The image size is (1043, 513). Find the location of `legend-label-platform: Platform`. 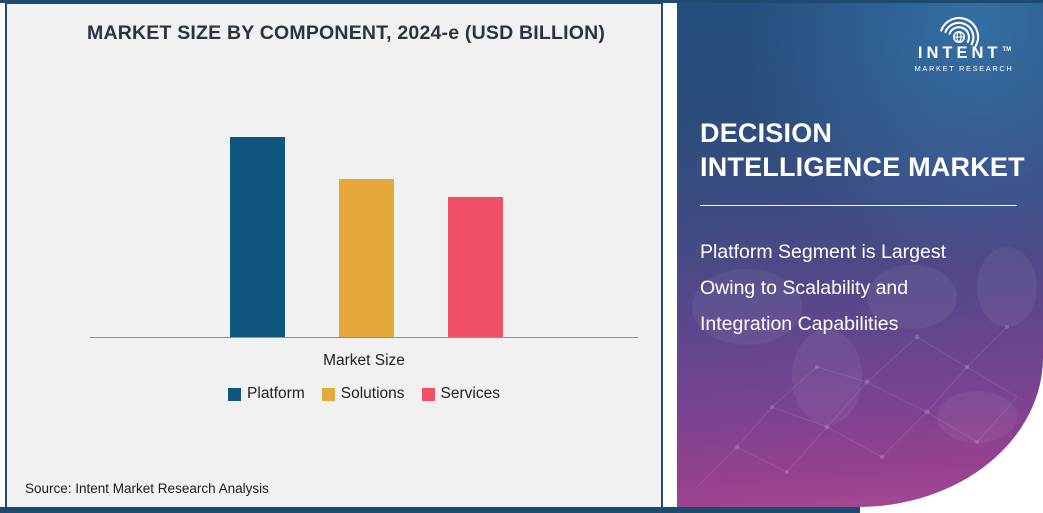

legend-label-platform: Platform is located at coordinates (276, 393).